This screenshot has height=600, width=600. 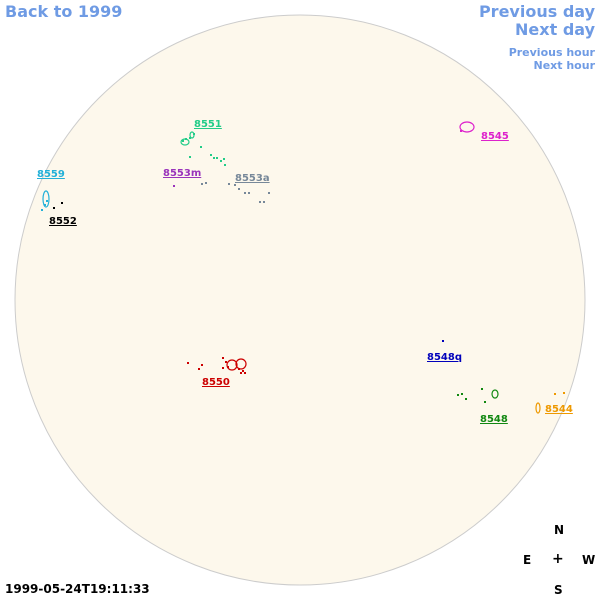 What do you see at coordinates (589, 560) in the screenshot?
I see `compass-west: W` at bounding box center [589, 560].